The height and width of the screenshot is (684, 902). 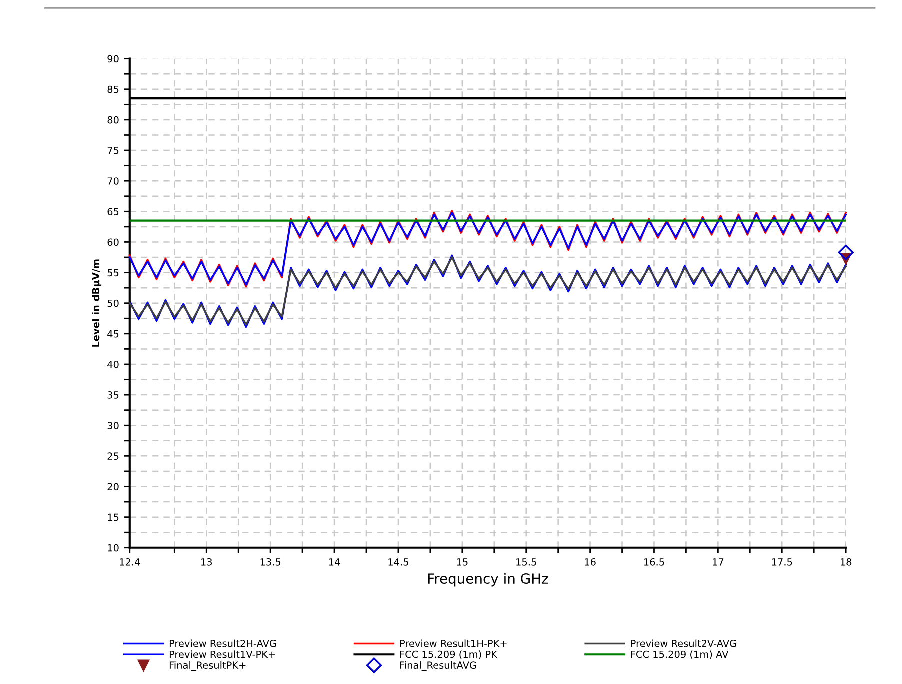 What do you see at coordinates (680, 655) in the screenshot?
I see `legend-label: FCC 15.209 (1m) AV` at bounding box center [680, 655].